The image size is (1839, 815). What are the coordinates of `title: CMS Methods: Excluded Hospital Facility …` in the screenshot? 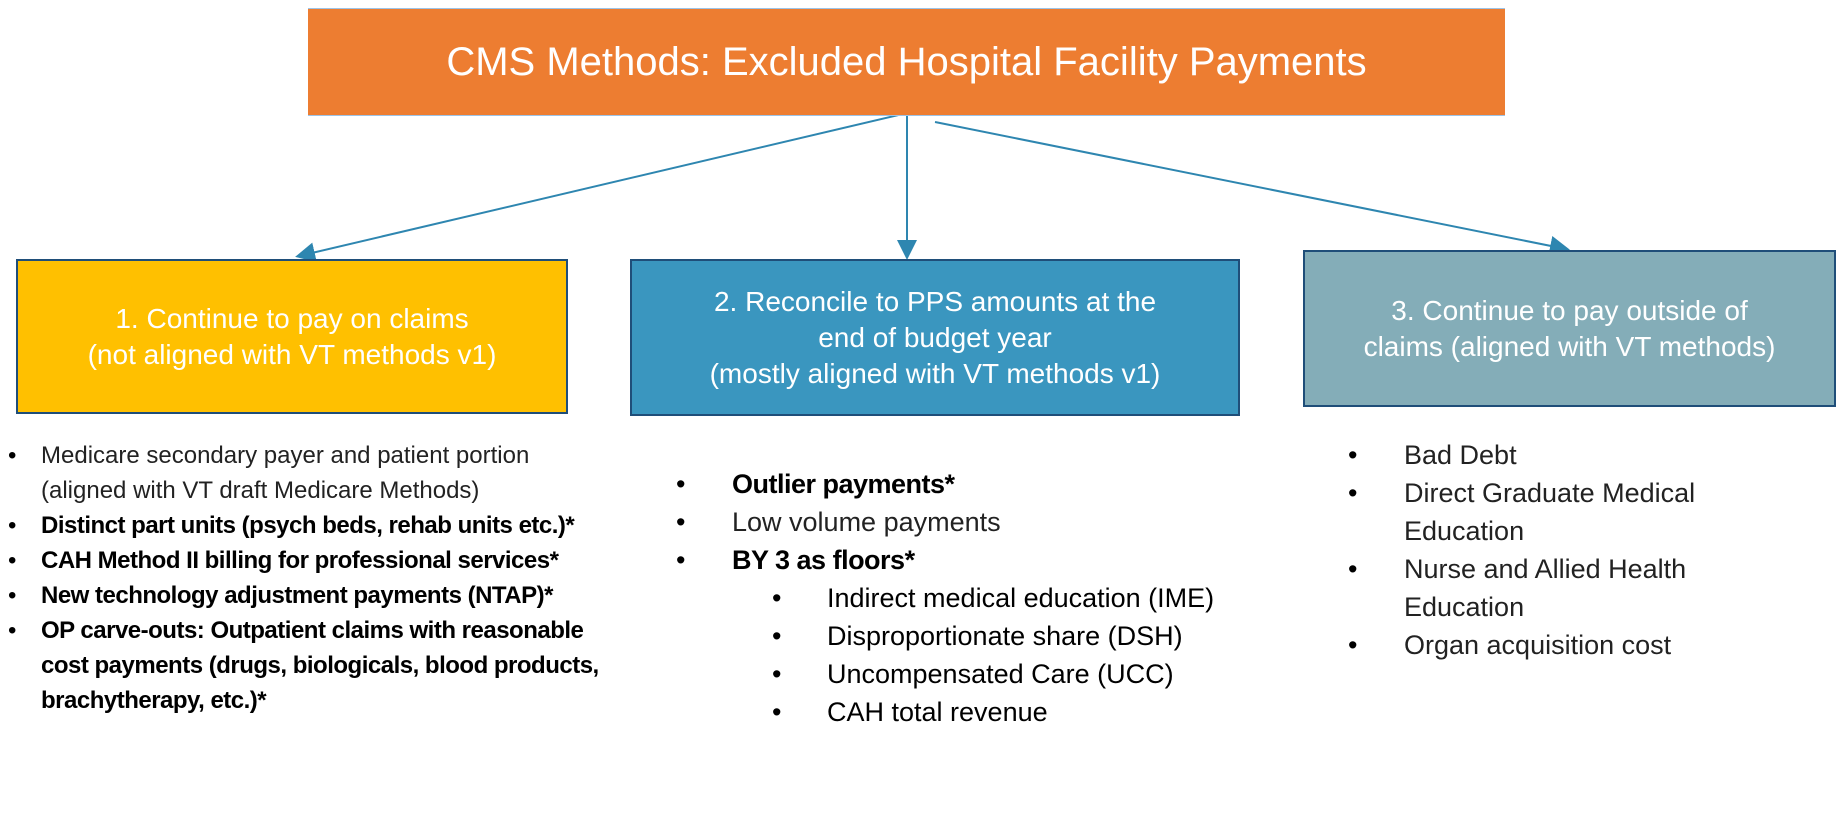 It's located at (906, 61).